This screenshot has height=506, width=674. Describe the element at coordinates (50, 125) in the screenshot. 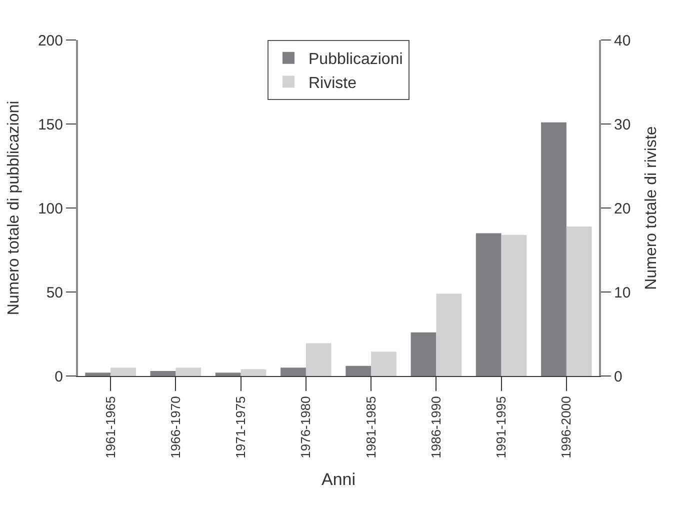

I see `y-tick-label: 150` at that location.